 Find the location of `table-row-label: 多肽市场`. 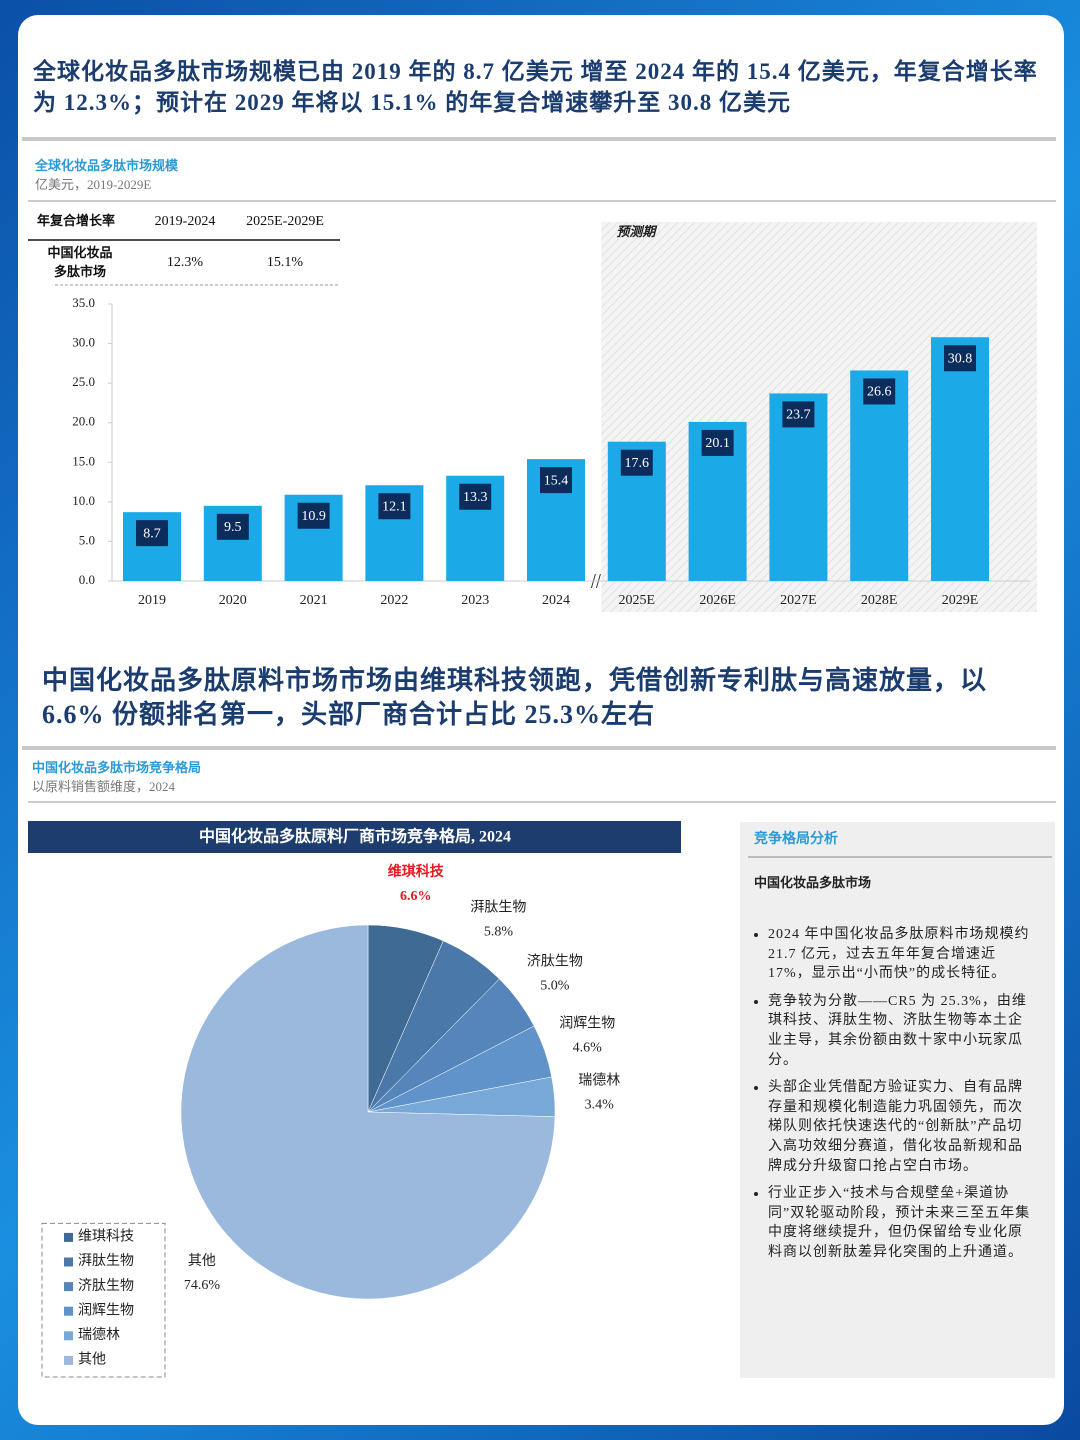

table-row-label: 多肽市场 is located at coordinates (80, 271).